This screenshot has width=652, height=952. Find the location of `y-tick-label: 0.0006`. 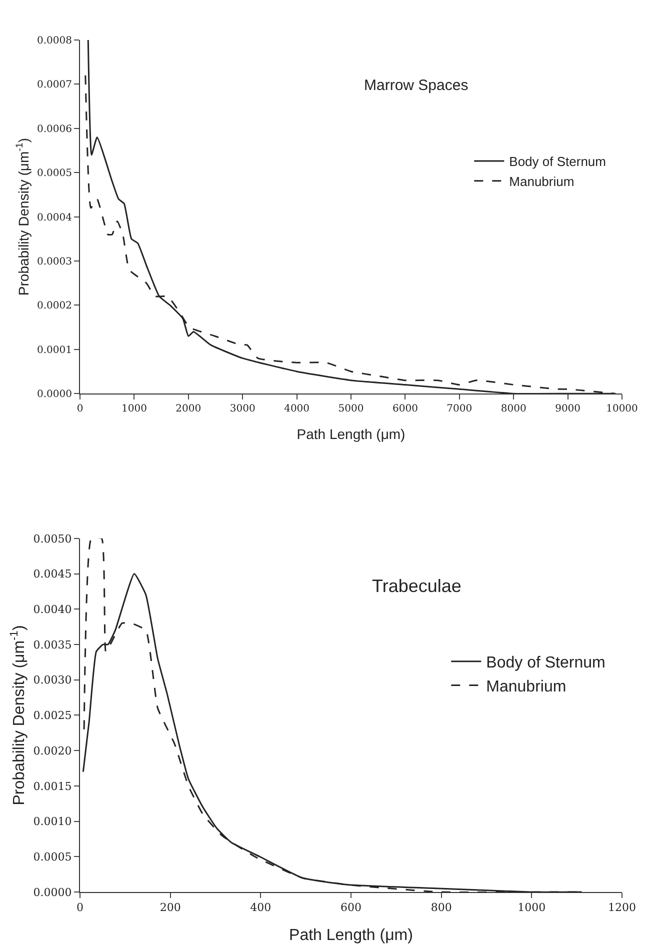

y-tick-label: 0.0006 is located at coordinates (54, 129).